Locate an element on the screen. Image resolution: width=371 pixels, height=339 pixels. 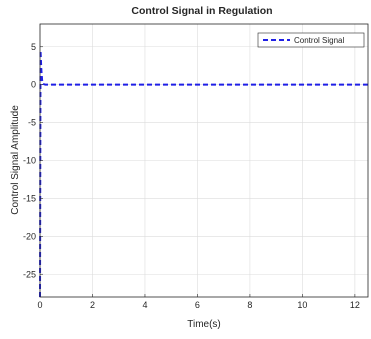
y-tick-label: 0 is located at coordinates (33, 85).